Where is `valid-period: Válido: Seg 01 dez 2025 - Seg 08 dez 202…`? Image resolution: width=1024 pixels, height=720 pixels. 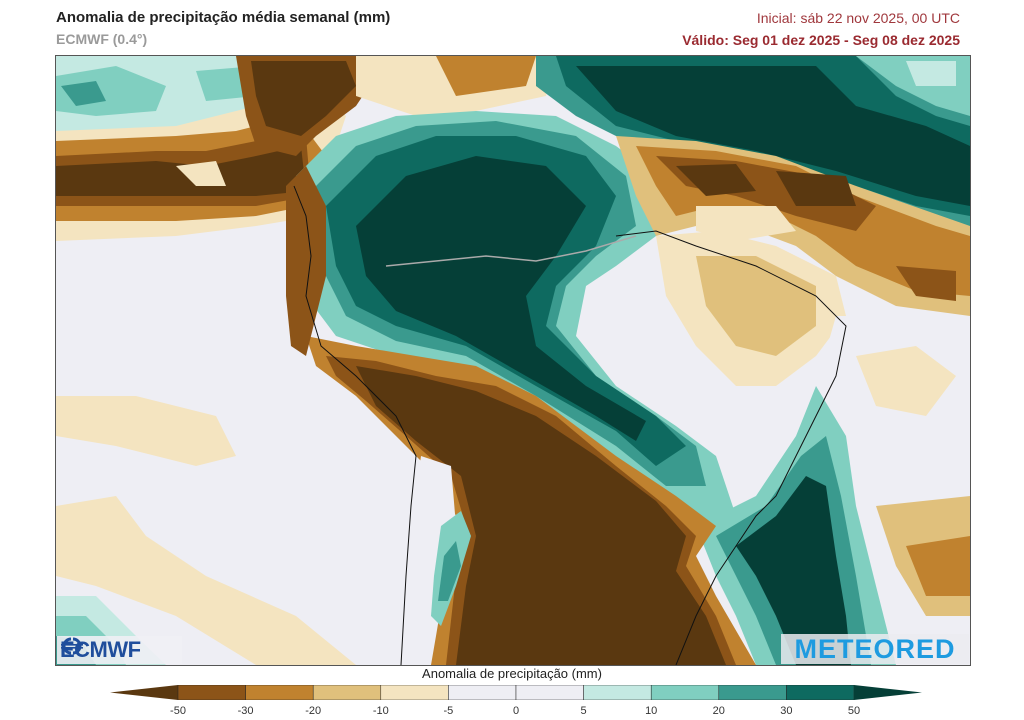
valid-period: Válido: Seg 01 dez 2025 - Seg 08 dez 202… is located at coordinates (821, 40).